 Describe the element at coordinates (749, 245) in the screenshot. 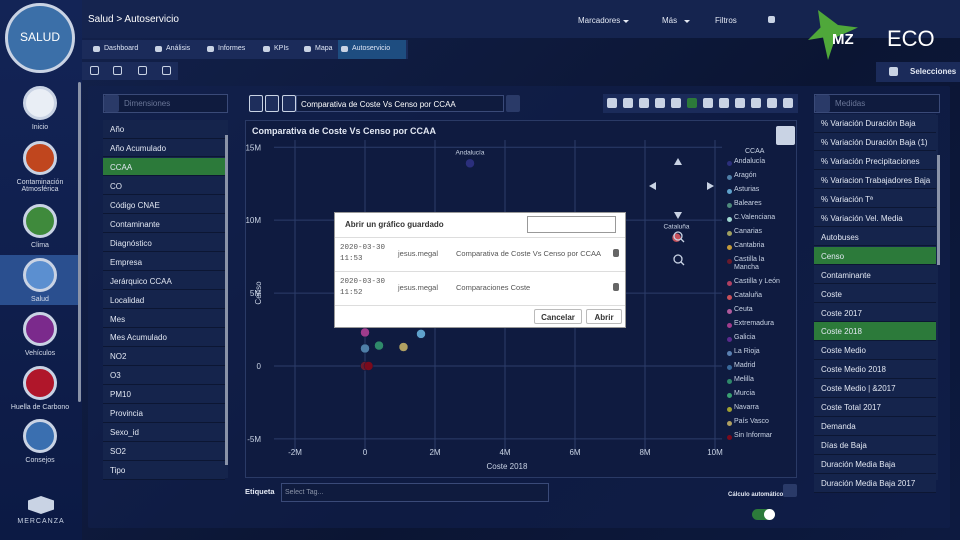

I see `legend-label: Cantabria` at that location.